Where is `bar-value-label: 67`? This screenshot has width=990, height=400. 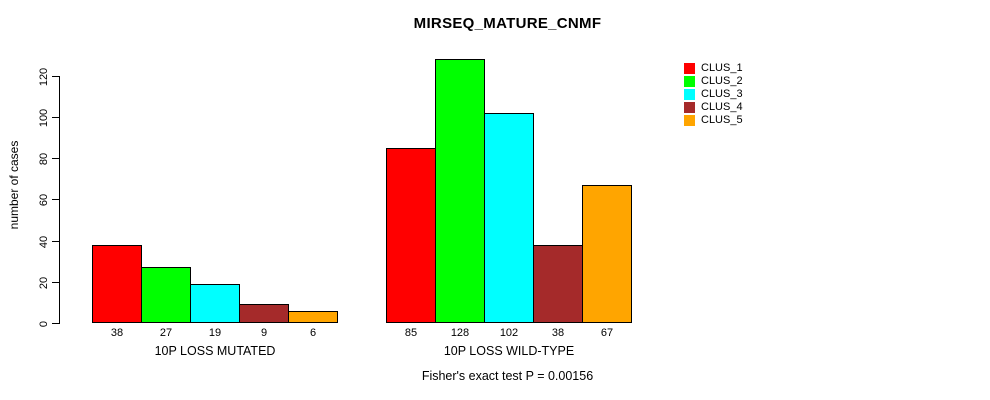
bar-value-label: 67 is located at coordinates (607, 333).